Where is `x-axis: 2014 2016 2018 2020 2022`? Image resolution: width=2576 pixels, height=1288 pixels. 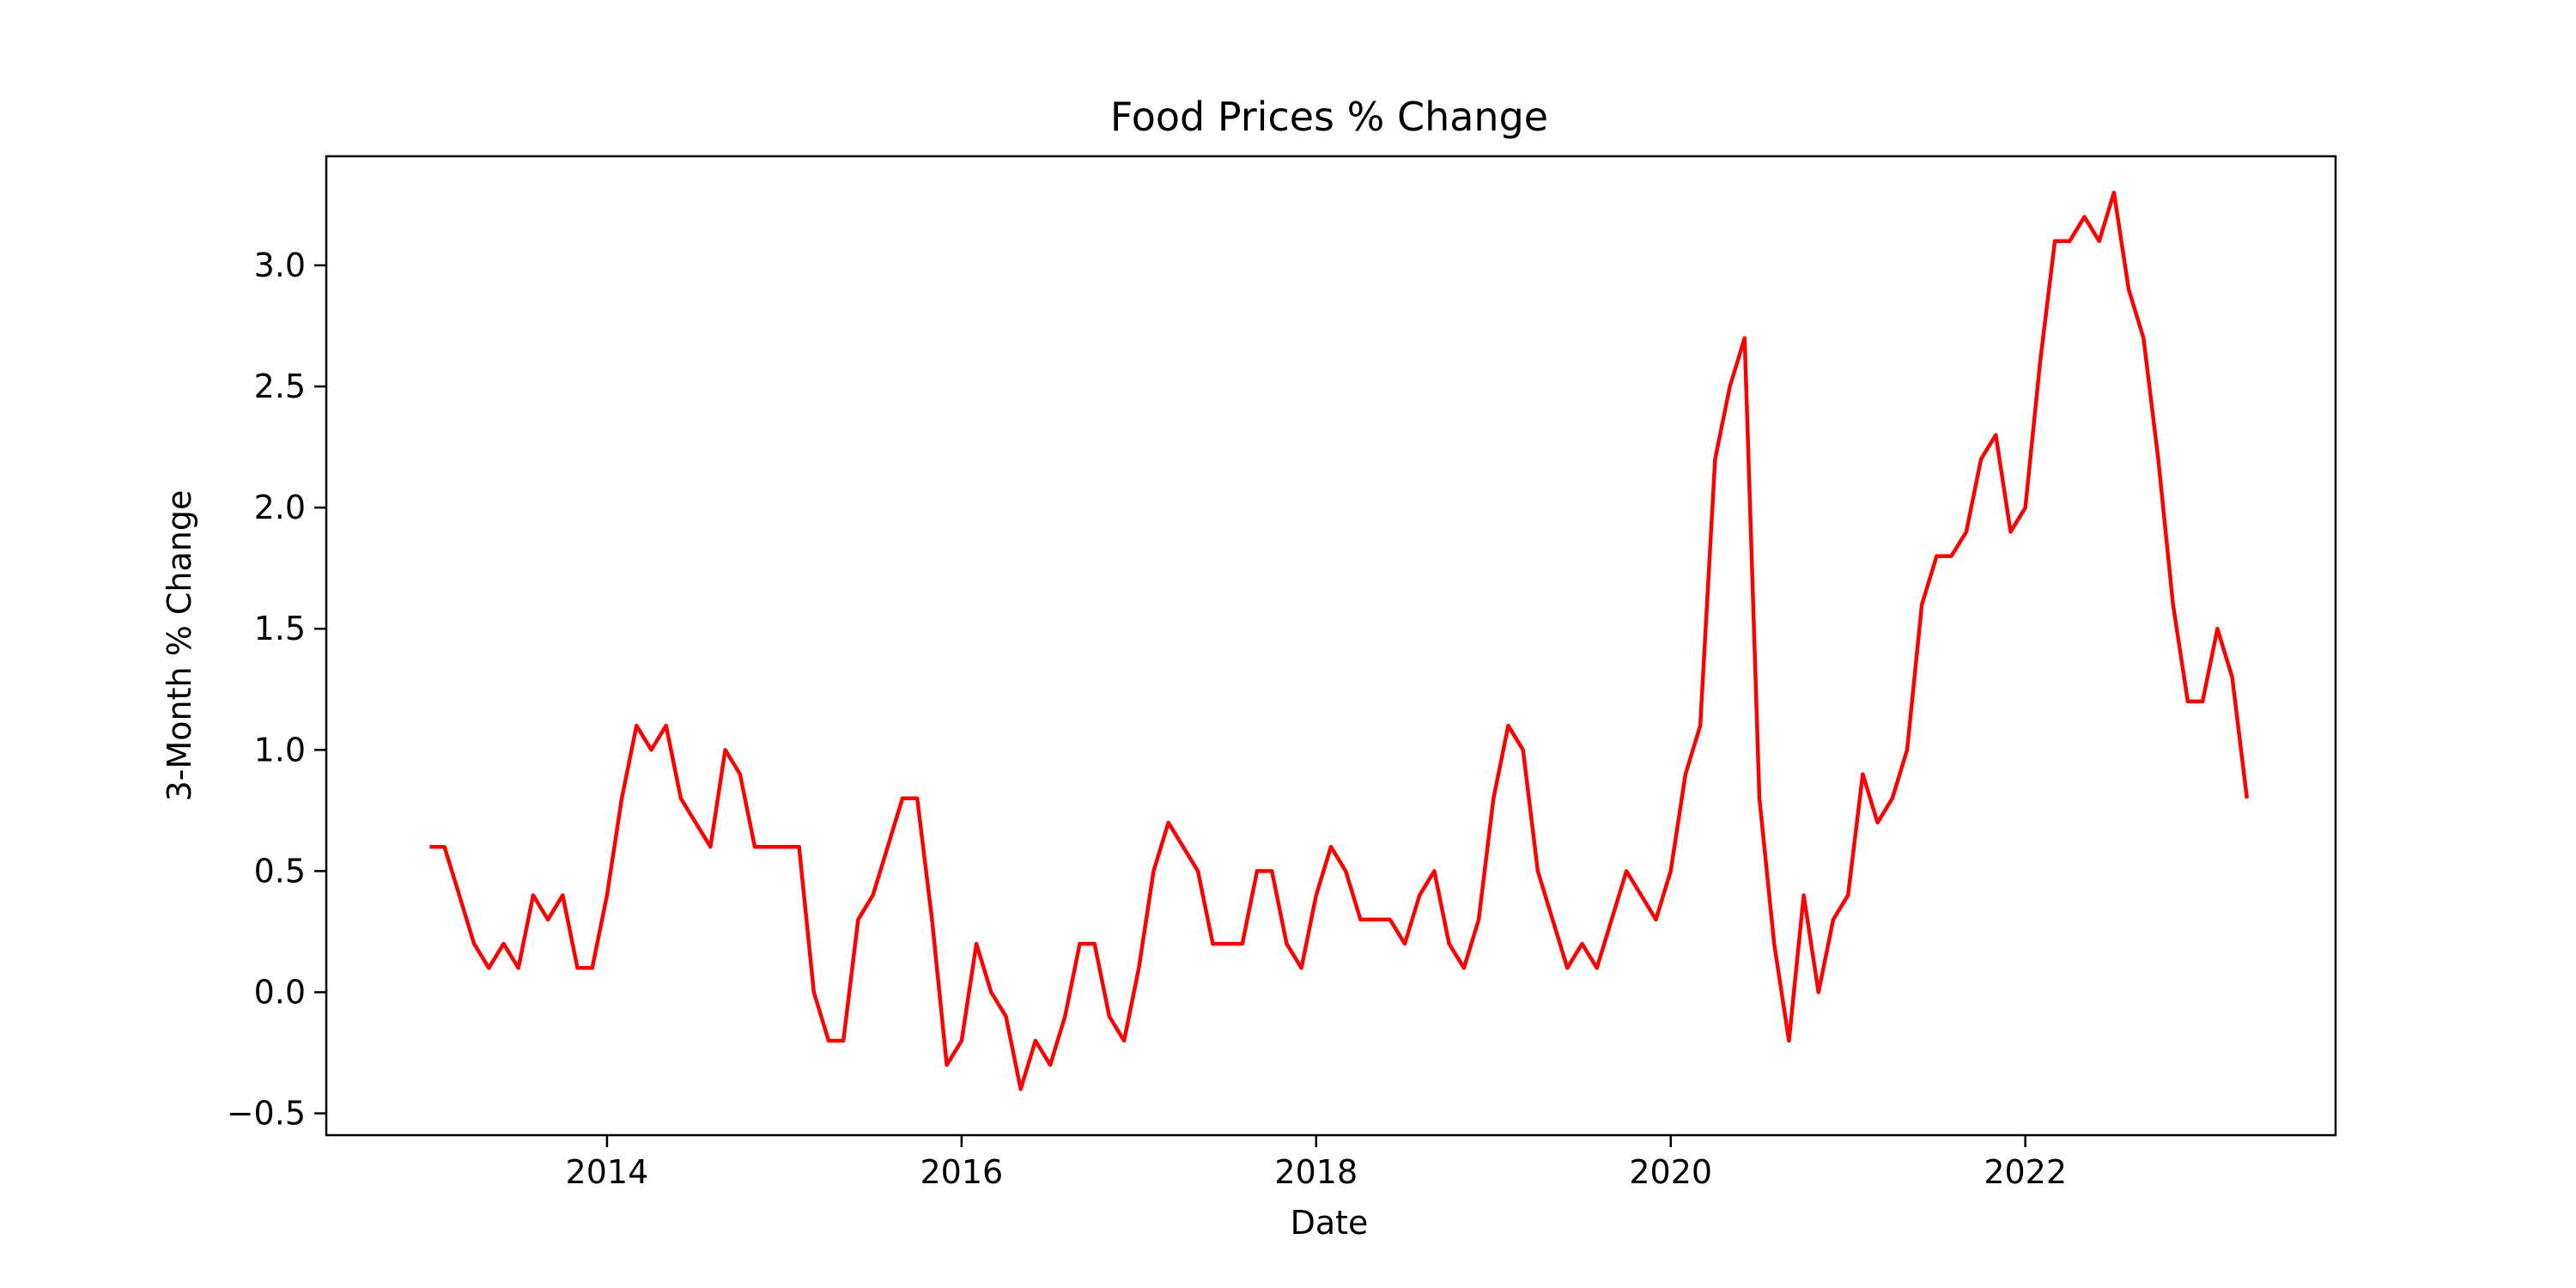
x-axis: 2014 2016 2018 2020 2022 is located at coordinates (1316, 1163).